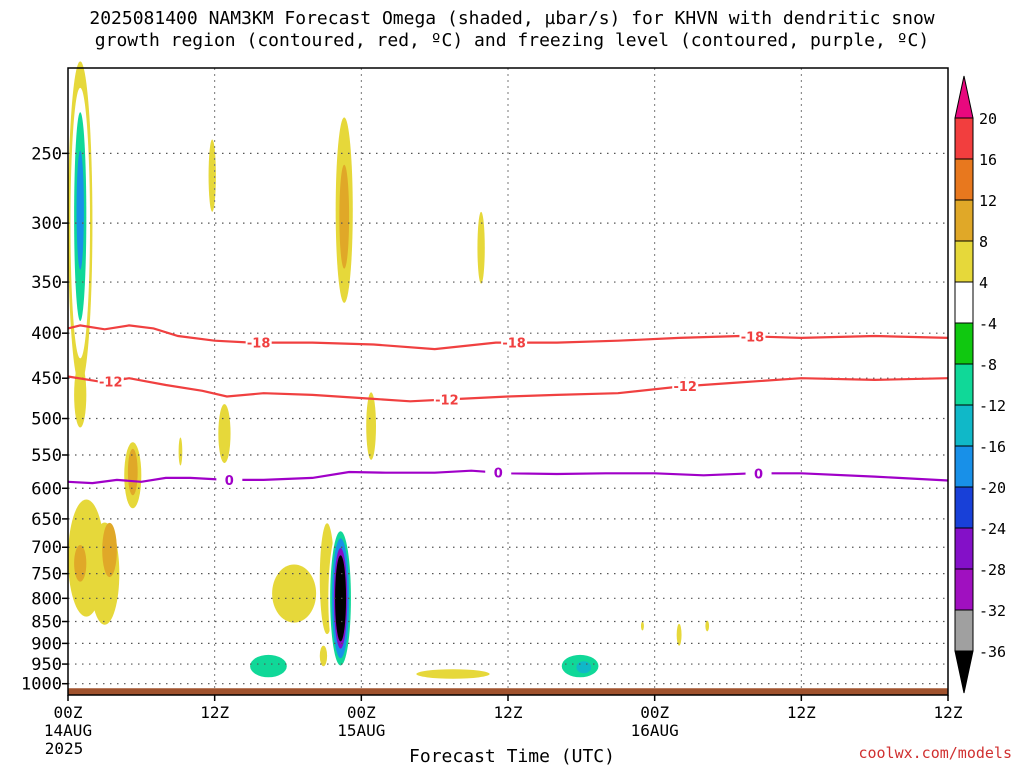 The height and width of the screenshot is (768, 1024). What do you see at coordinates (655, 730) in the screenshot?
I see `x-tick-date: 16AUG` at bounding box center [655, 730].